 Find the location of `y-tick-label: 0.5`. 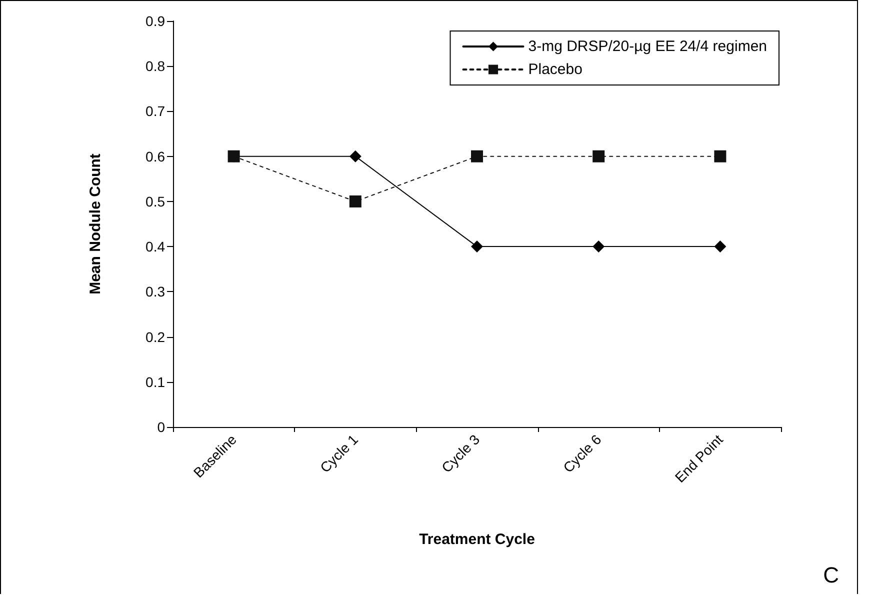

y-tick-label: 0.5 is located at coordinates (156, 201).